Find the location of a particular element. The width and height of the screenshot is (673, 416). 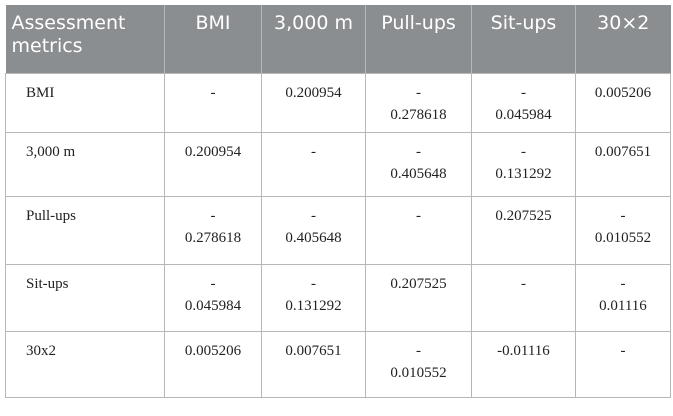

row-label: Pull-ups is located at coordinates (85, 230).